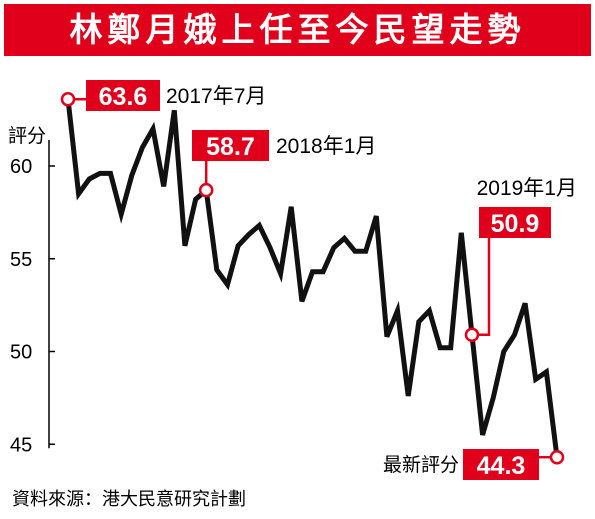  Describe the element at coordinates (484, 287) in the screenshot. I see `annotation-connector` at that location.